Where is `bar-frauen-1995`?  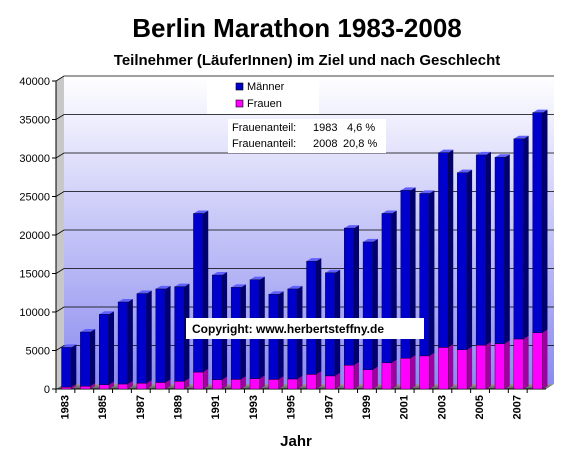
bar-frauen-1995 is located at coordinates (292, 384).